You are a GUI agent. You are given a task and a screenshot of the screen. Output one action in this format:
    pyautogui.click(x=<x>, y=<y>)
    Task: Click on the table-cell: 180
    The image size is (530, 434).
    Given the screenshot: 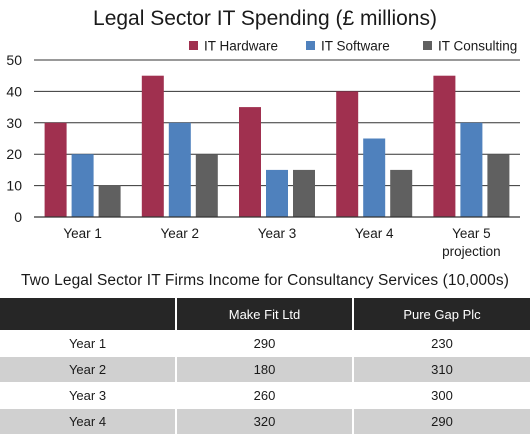 What is the action you would take?
    pyautogui.click(x=264, y=370)
    